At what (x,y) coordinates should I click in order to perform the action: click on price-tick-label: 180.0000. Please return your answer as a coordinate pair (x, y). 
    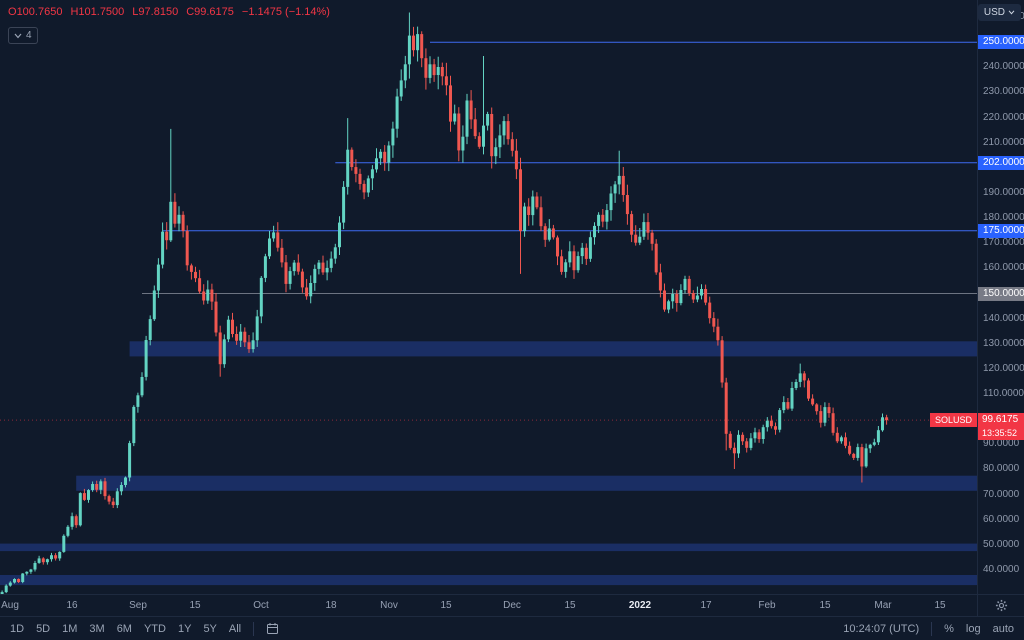
    Looking at the image, I should click on (1003, 217).